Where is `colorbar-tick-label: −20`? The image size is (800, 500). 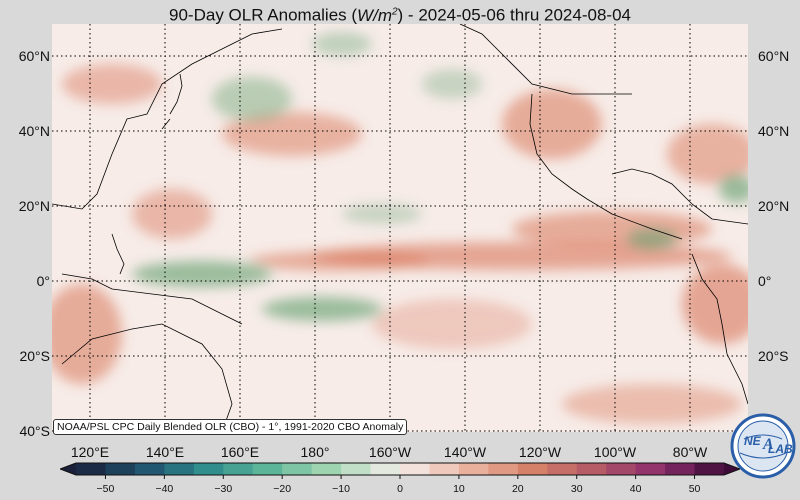
colorbar-tick-label: −20 is located at coordinates (282, 489).